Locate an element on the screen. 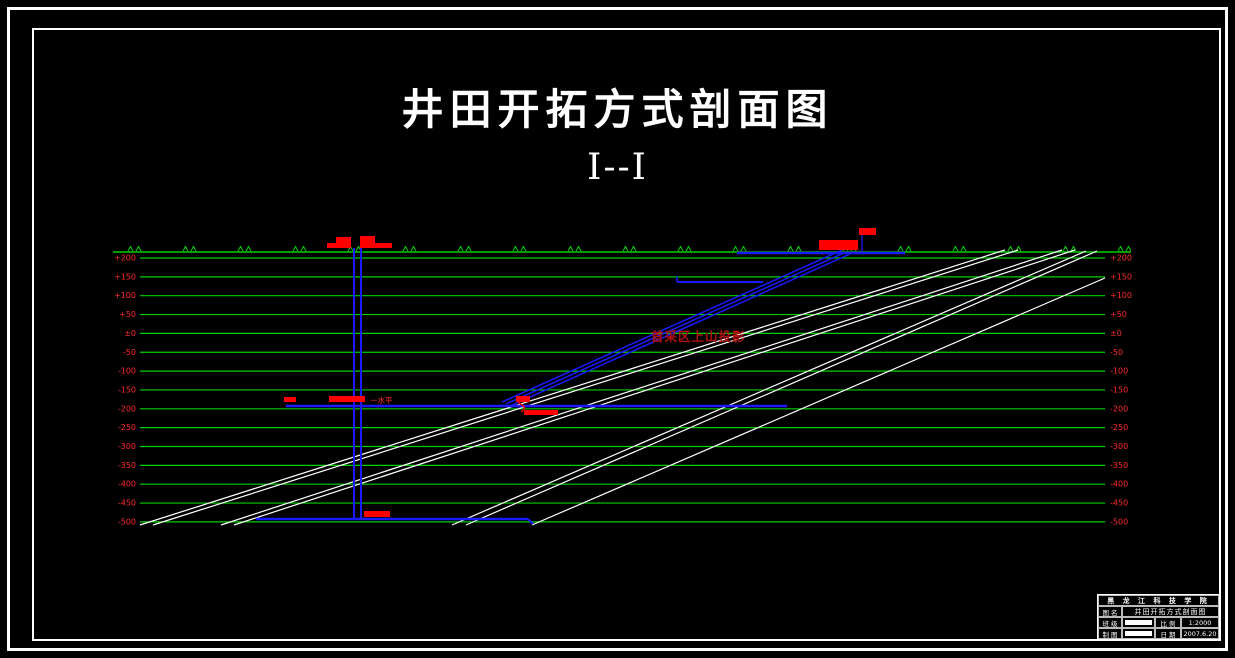 The width and height of the screenshot is (1235, 658). date-value: 2007.6.20 is located at coordinates (1200, 633).